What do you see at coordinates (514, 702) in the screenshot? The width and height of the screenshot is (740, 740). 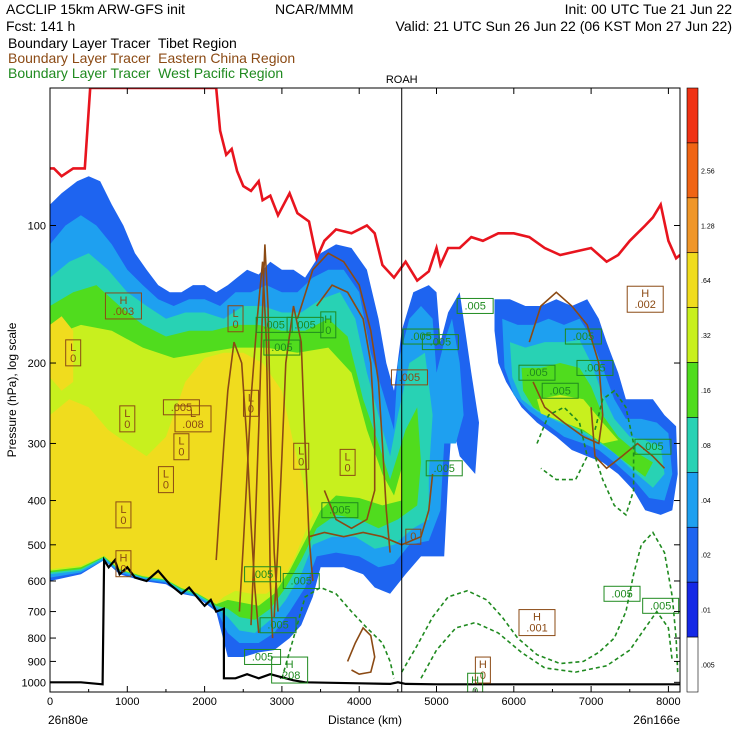 I see `x-tick-label: 6000` at bounding box center [514, 702].